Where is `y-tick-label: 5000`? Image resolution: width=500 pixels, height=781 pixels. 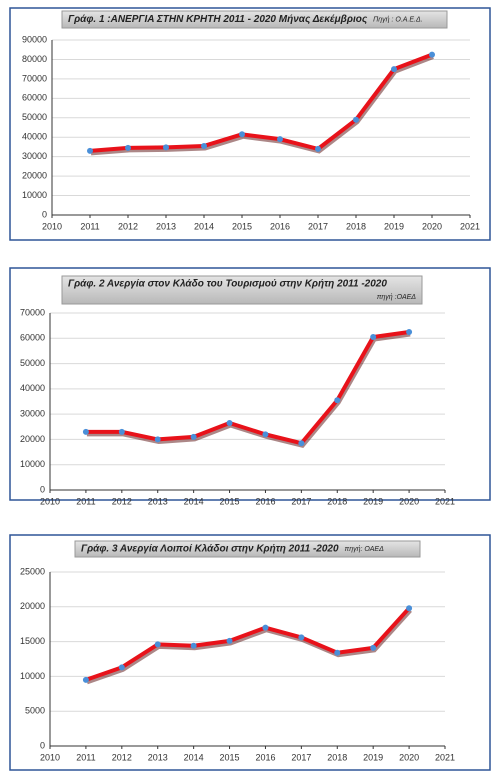 y-tick-label: 5000 is located at coordinates (35, 711).